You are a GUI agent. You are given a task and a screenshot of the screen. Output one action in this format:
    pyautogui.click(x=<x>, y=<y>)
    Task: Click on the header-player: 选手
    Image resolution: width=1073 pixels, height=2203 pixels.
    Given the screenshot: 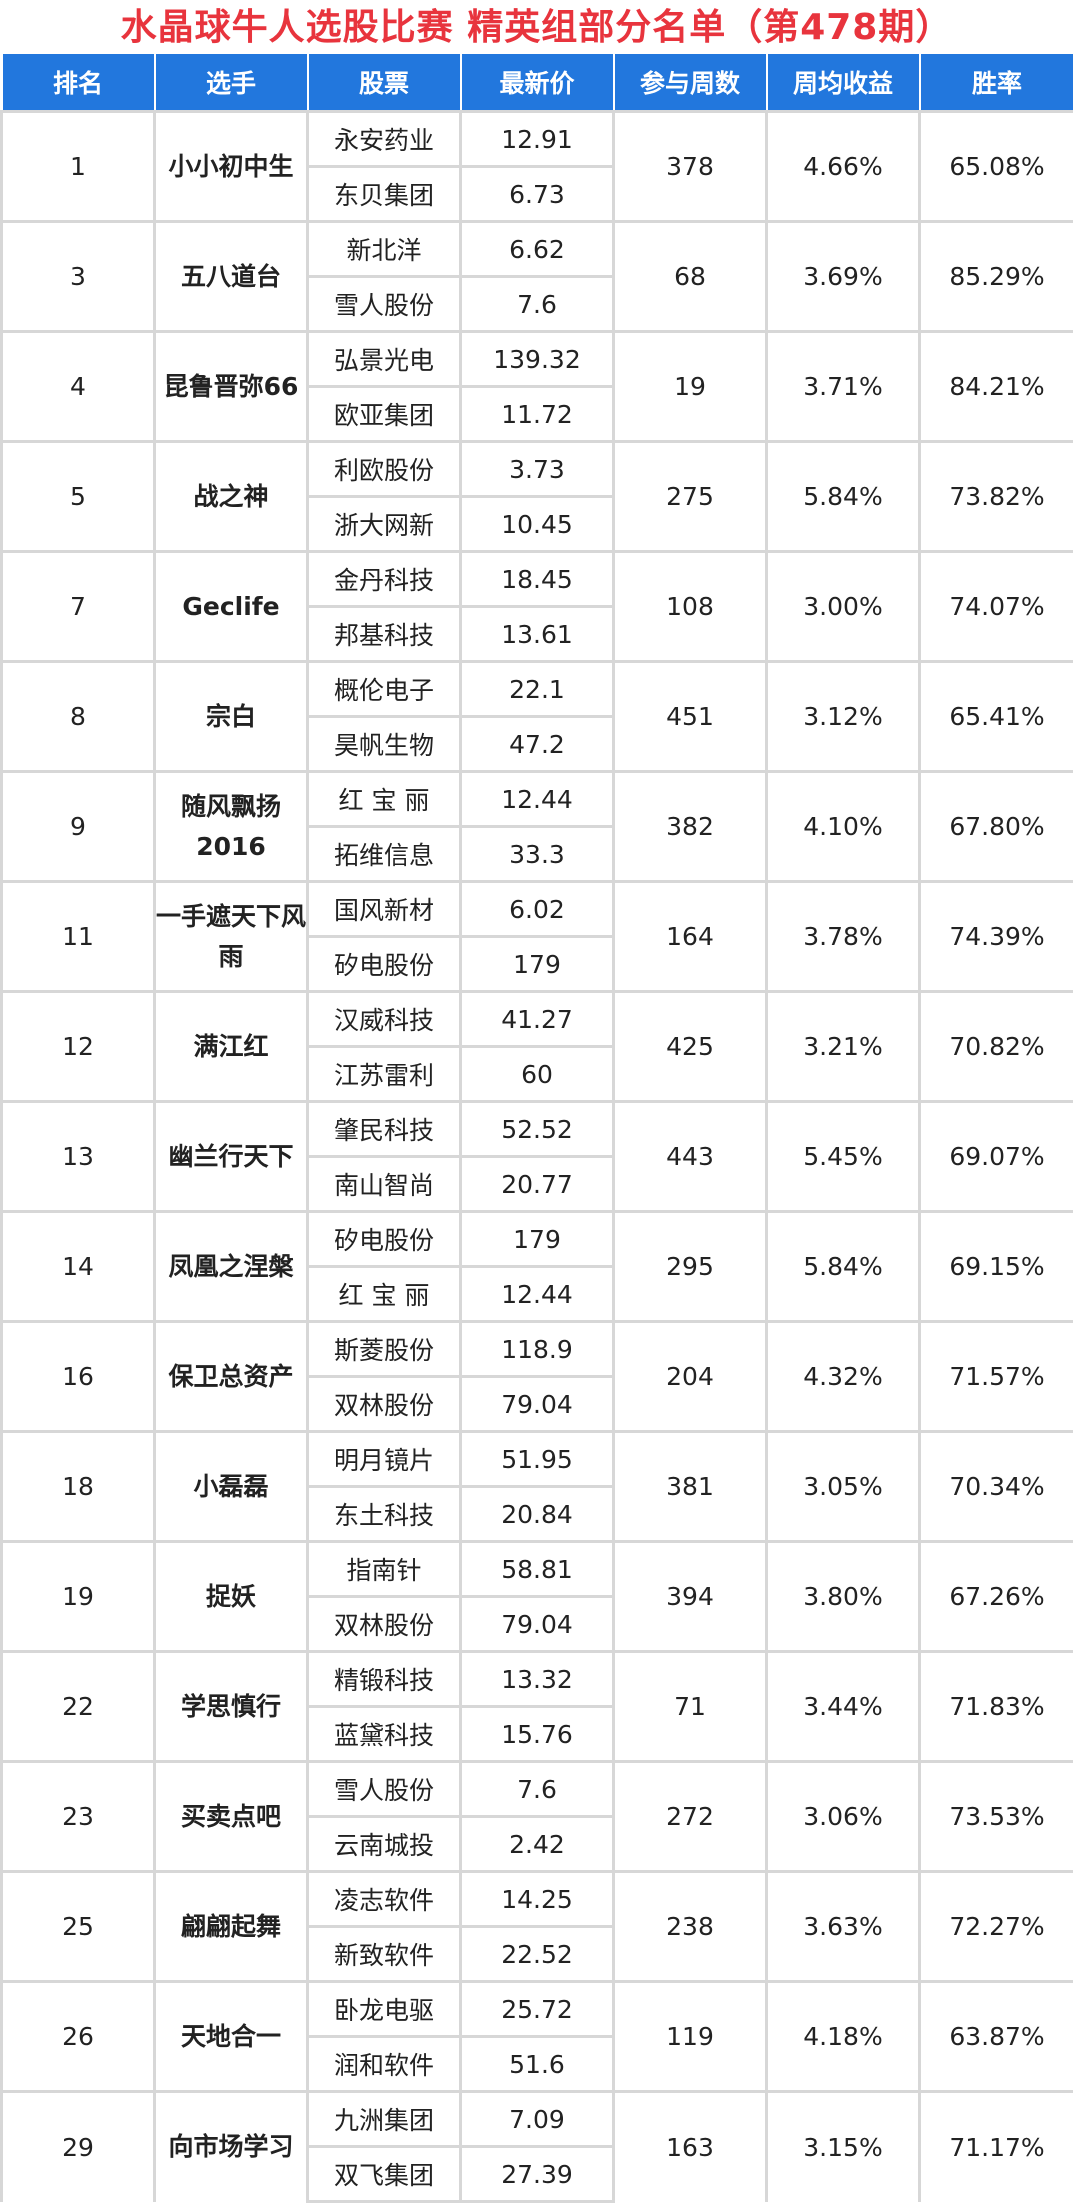 What is the action you would take?
    pyautogui.click(x=231, y=82)
    